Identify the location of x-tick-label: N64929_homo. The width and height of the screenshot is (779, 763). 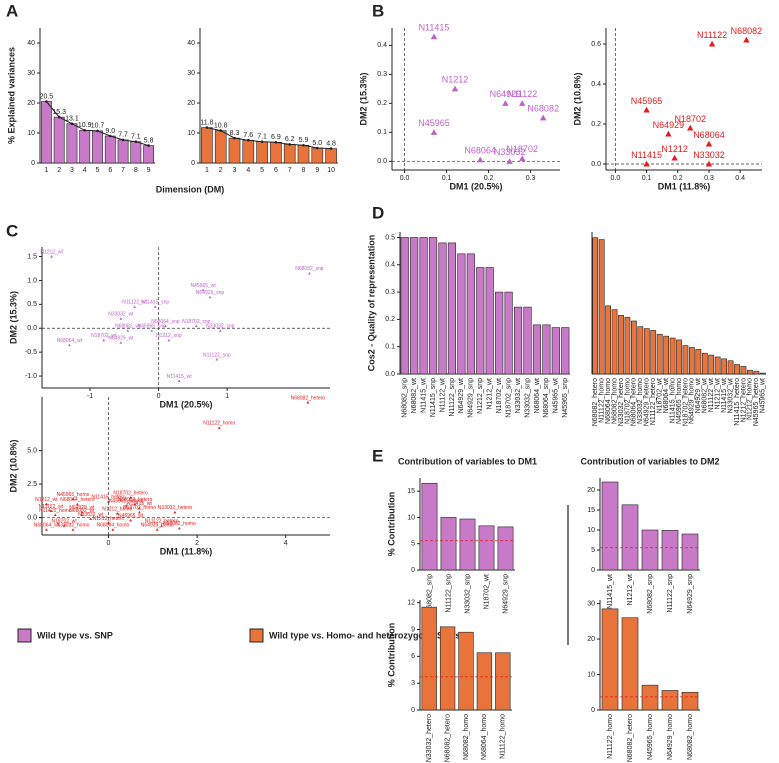
(670, 737).